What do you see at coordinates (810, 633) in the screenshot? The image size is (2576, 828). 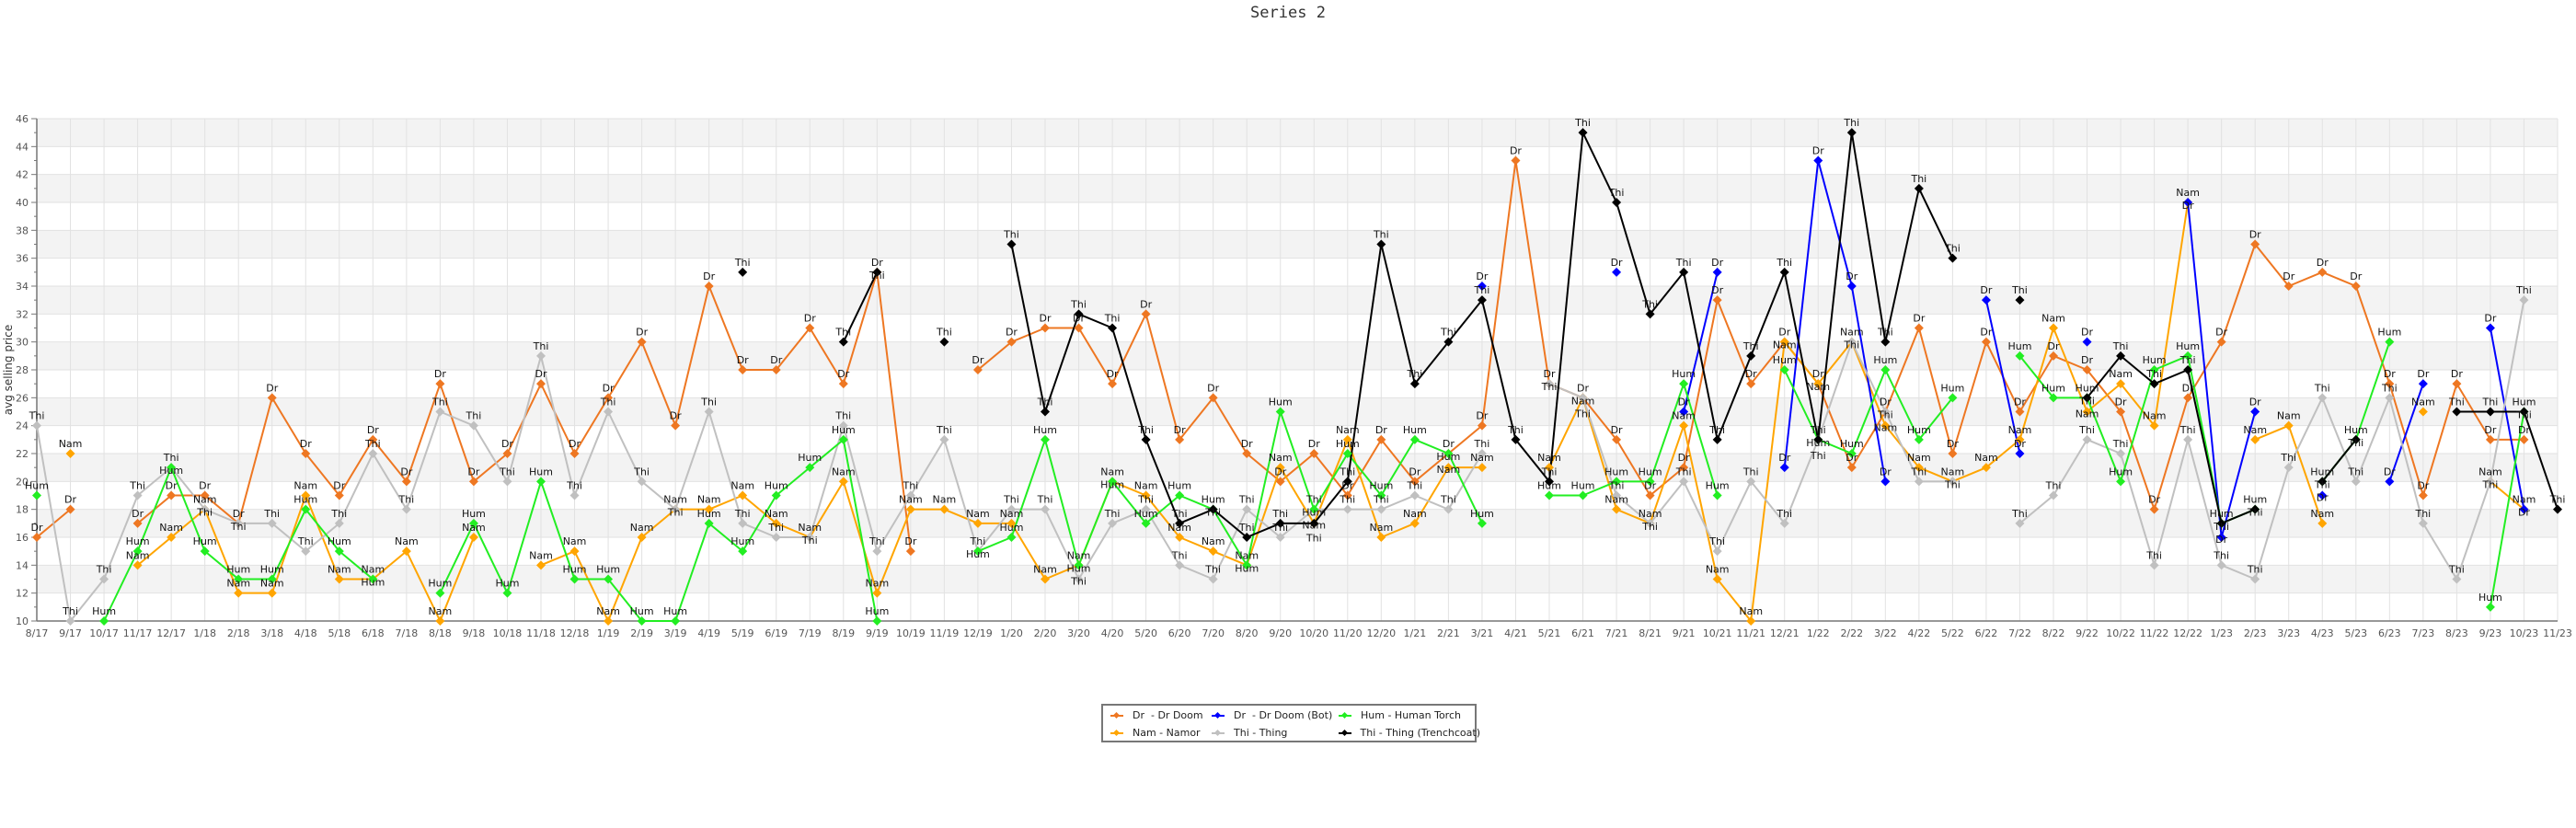 I see `x-tick-label: 7/19` at bounding box center [810, 633].